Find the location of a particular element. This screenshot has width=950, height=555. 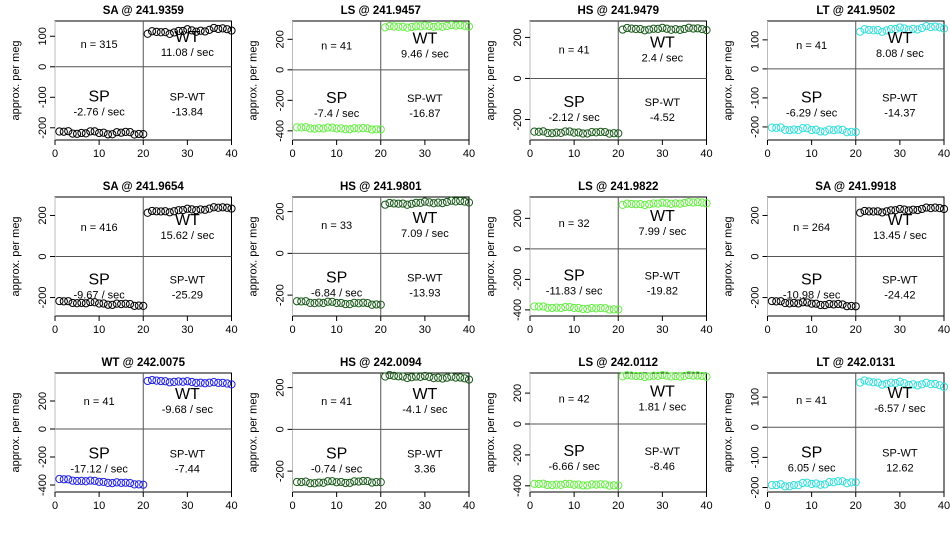

wt-rate: 11.08 / sec is located at coordinates (187, 53).